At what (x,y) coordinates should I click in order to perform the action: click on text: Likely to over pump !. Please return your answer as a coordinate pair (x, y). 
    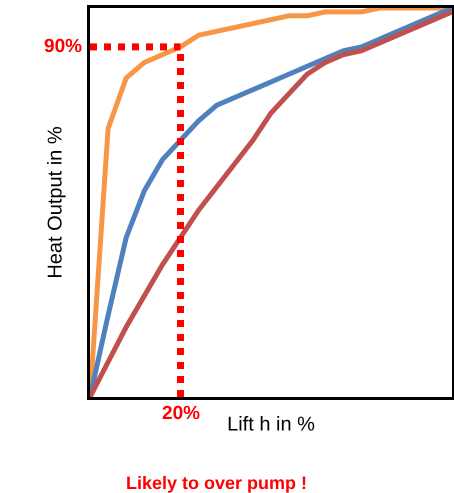
    Looking at the image, I should click on (217, 483).